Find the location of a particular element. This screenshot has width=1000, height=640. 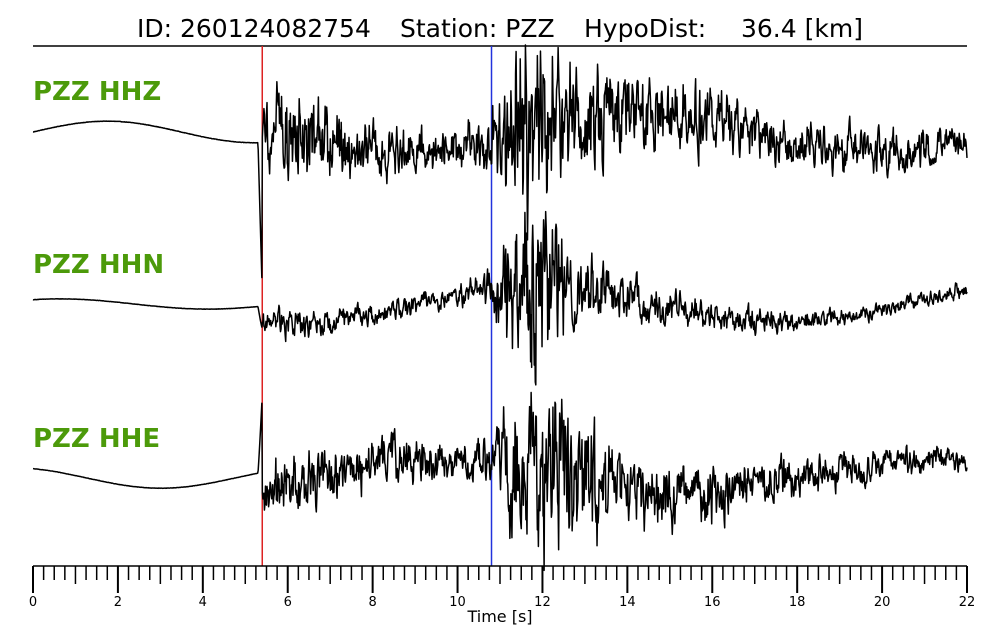

x-tick-label: 10 is located at coordinates (457, 602).